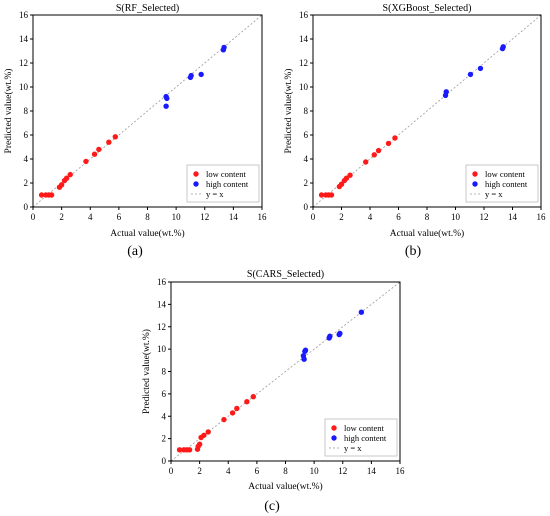 The width and height of the screenshot is (550, 516). What do you see at coordinates (427, 8) in the screenshot?
I see `chart-title: S(XGBoost_Selected)` at bounding box center [427, 8].